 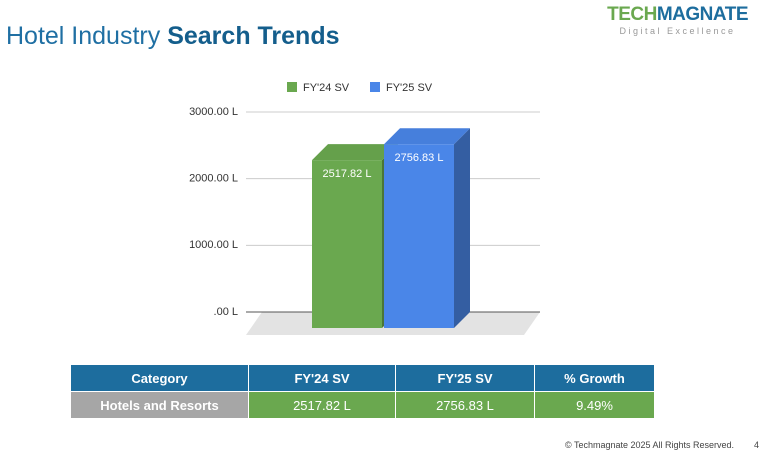 I want to click on bar, so click(x=427, y=228).